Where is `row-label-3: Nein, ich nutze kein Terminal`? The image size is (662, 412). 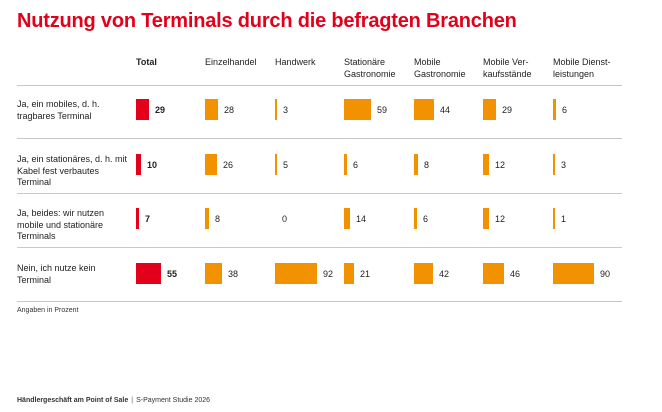
row-label-3: Nein, ich nutze kein Terminal is located at coordinates (56, 274).